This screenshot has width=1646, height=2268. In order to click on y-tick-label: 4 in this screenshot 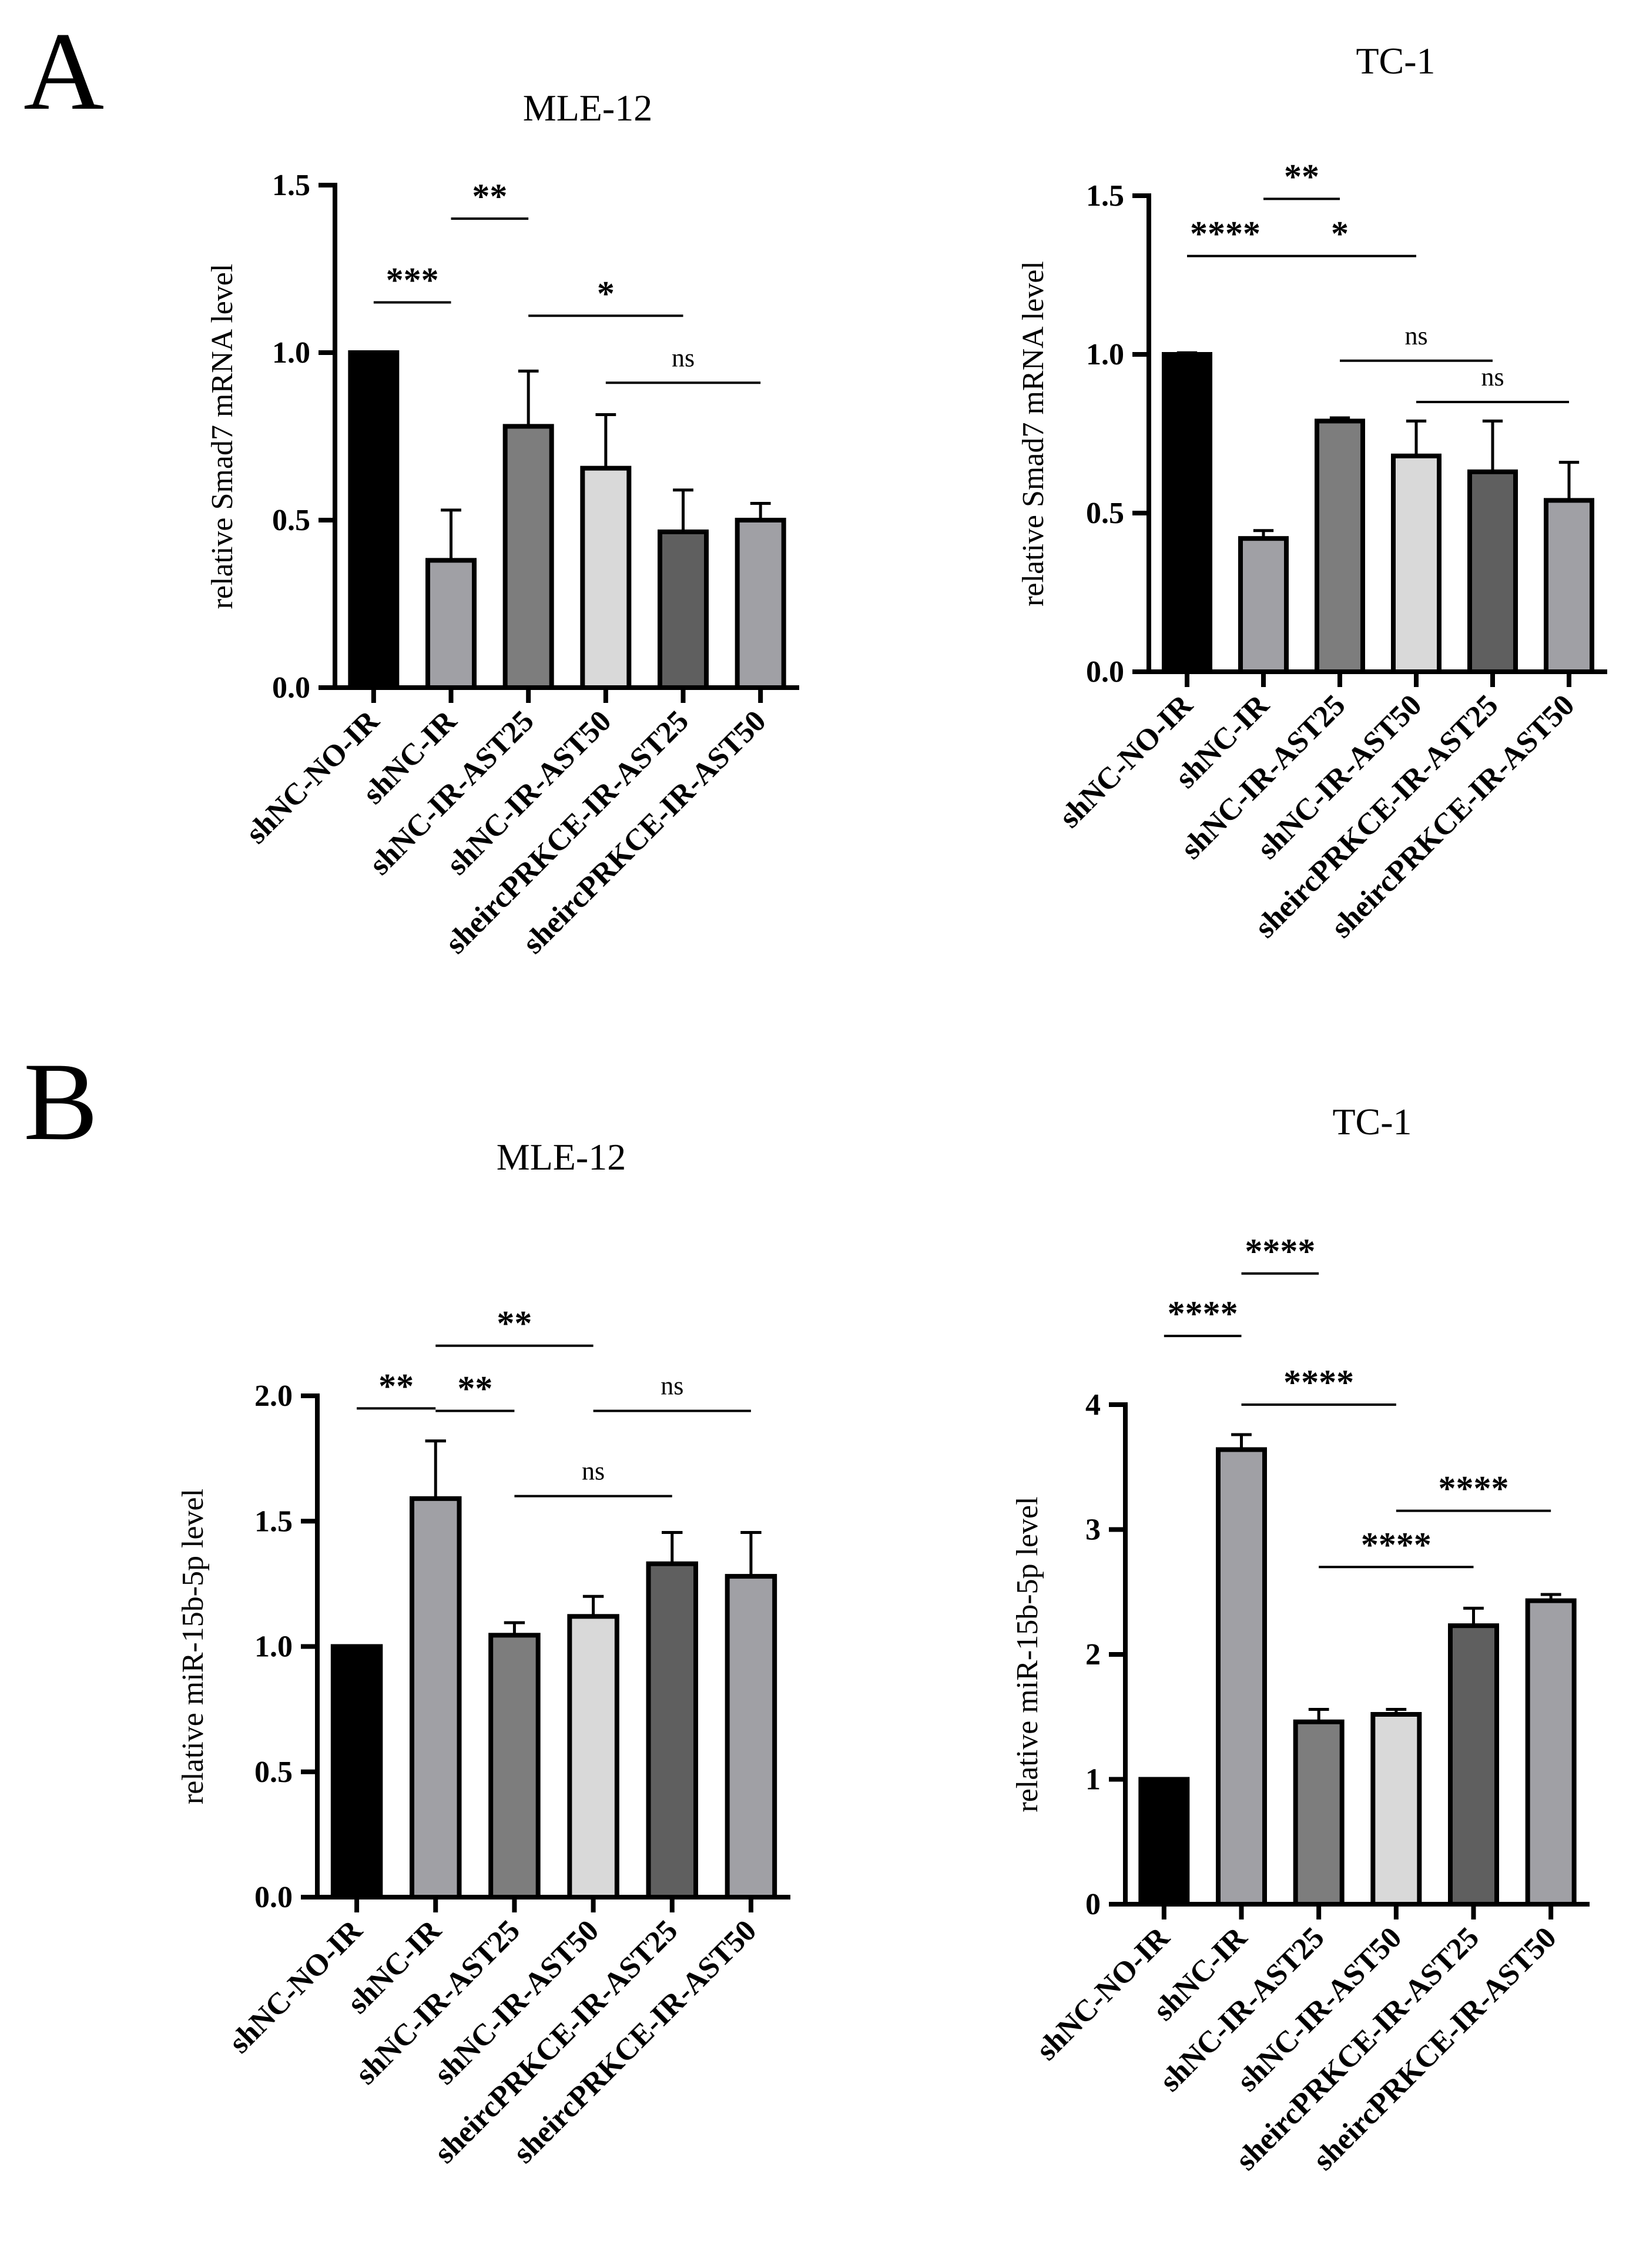, I will do `click(1093, 1405)`.